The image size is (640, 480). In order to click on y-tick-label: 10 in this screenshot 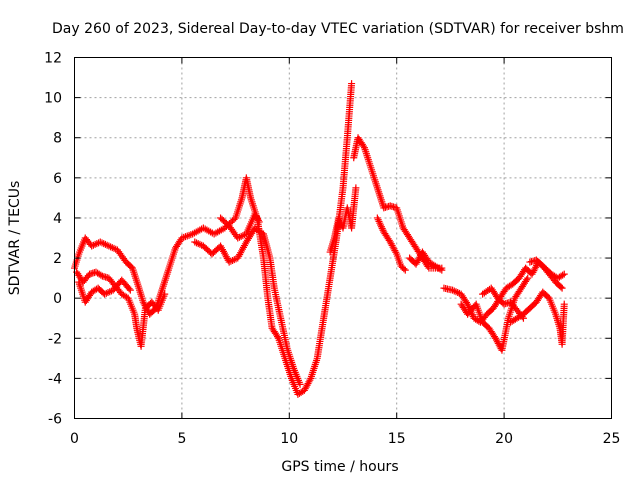, I will do `click(53, 99)`.